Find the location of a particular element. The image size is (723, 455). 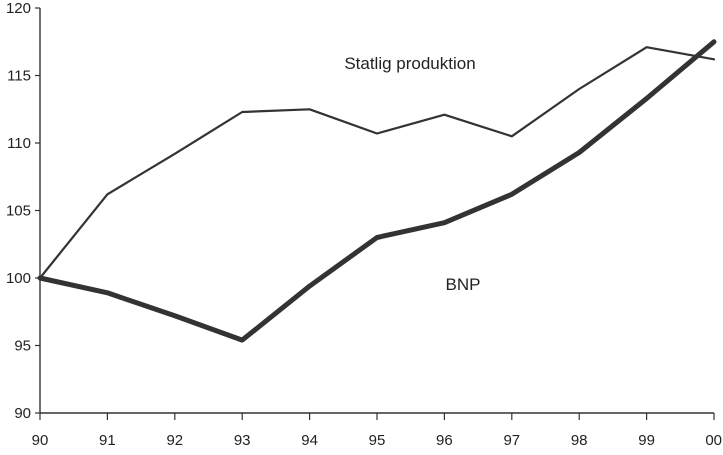

x-tick-label: 92 is located at coordinates (174, 440).